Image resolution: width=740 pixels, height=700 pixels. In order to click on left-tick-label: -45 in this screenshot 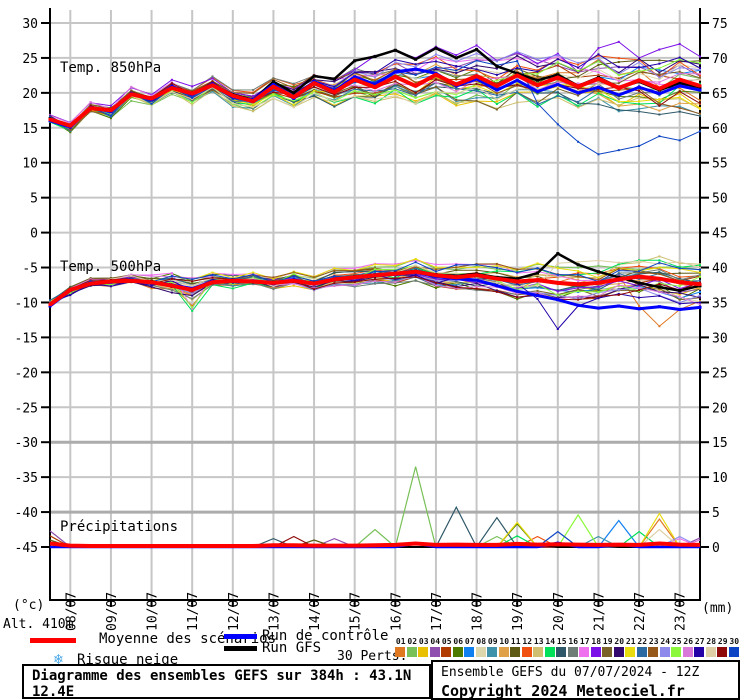, I will do `click(26, 548)`.